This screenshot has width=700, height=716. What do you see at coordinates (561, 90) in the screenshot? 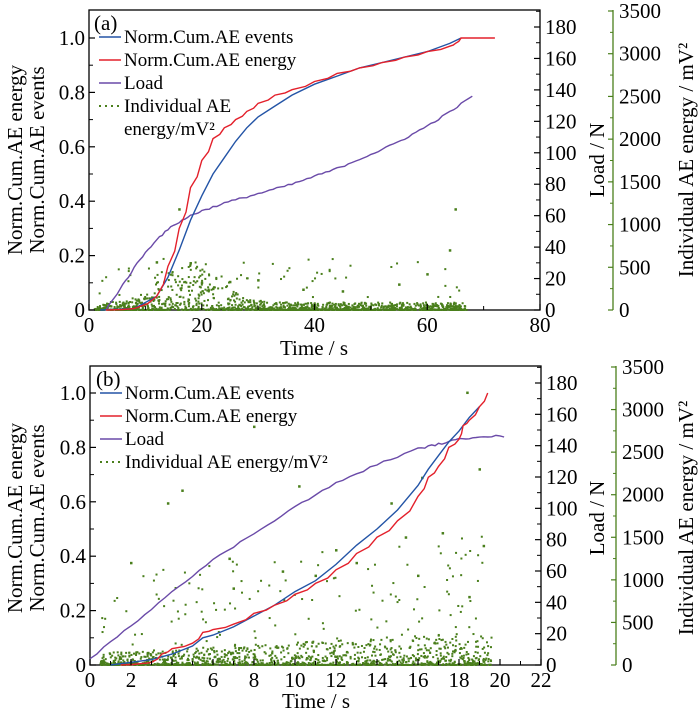
I see `y-right-tick-label: 140` at bounding box center [561, 90].